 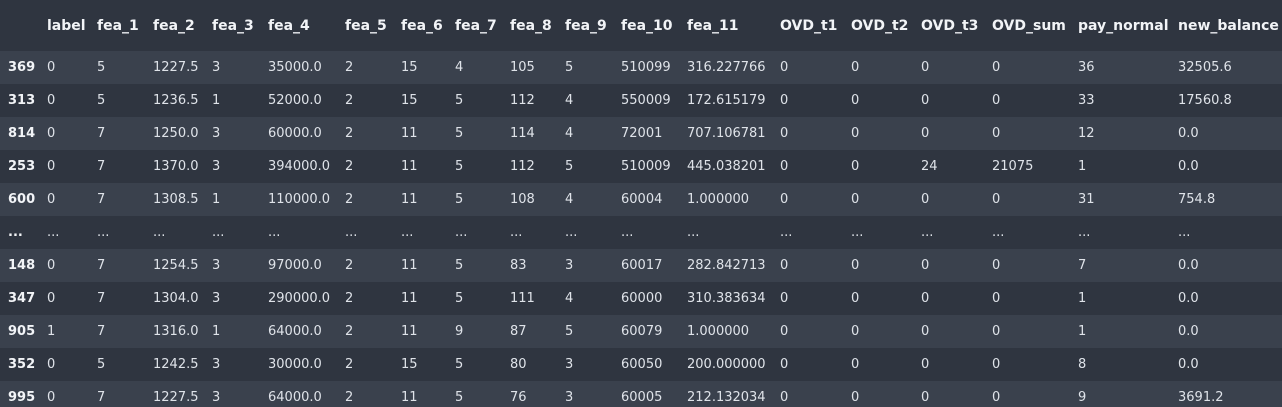 I want to click on column-header: fea_5, so click(x=365, y=25).